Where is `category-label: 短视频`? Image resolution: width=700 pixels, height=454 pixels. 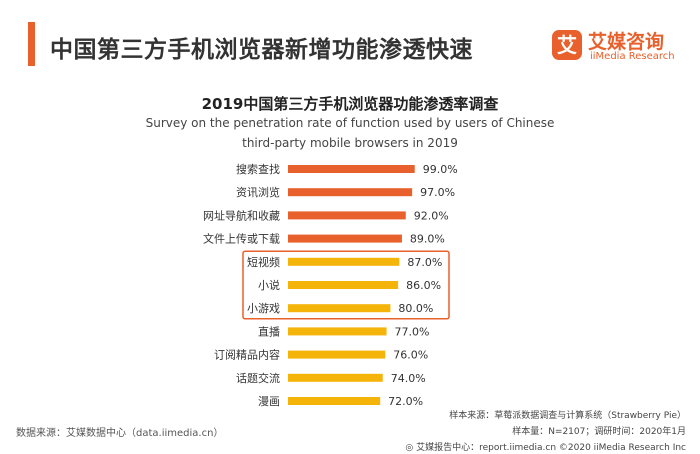 category-label: 短视频 is located at coordinates (263, 262).